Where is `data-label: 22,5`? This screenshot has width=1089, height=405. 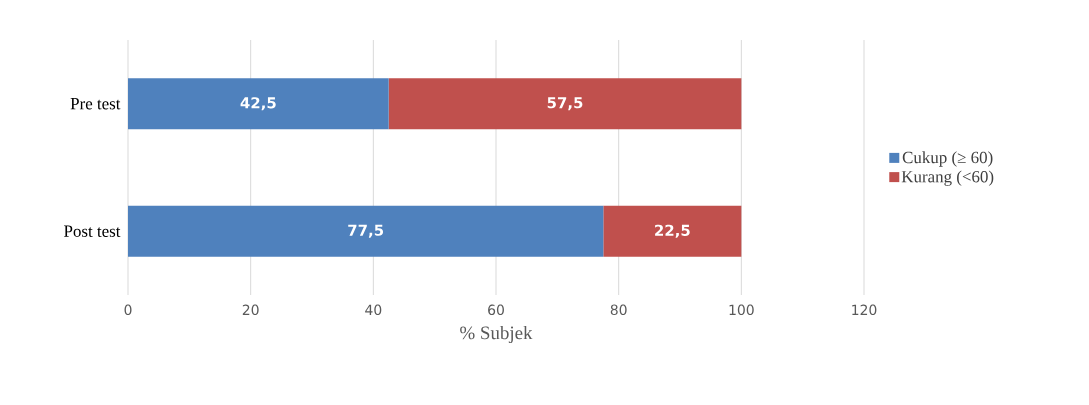 data-label: 22,5 is located at coordinates (672, 231).